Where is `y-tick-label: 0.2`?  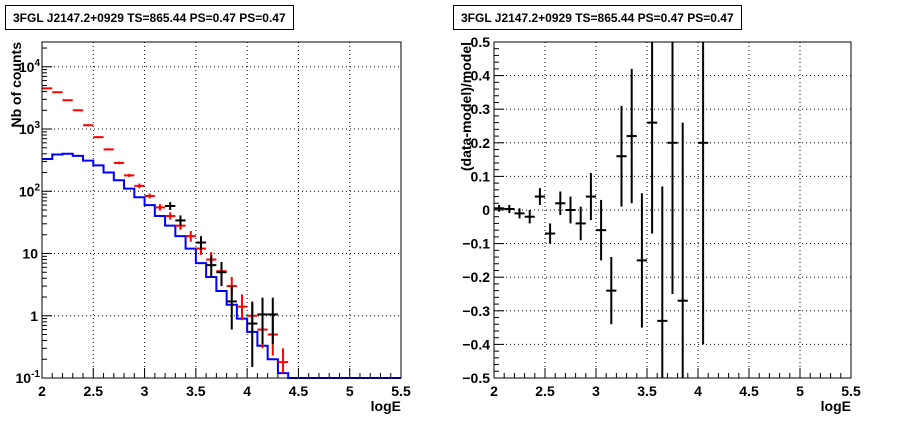
y-tick-label: 0.2 is located at coordinates (481, 143).